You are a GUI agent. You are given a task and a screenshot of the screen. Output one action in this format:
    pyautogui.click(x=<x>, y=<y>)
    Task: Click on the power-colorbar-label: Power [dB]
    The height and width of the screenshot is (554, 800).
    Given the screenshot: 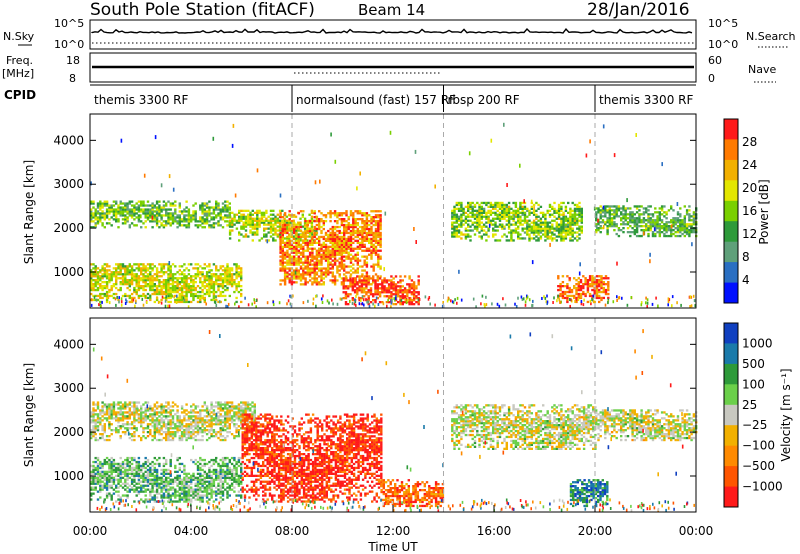 What is the action you would take?
    pyautogui.click(x=764, y=211)
    